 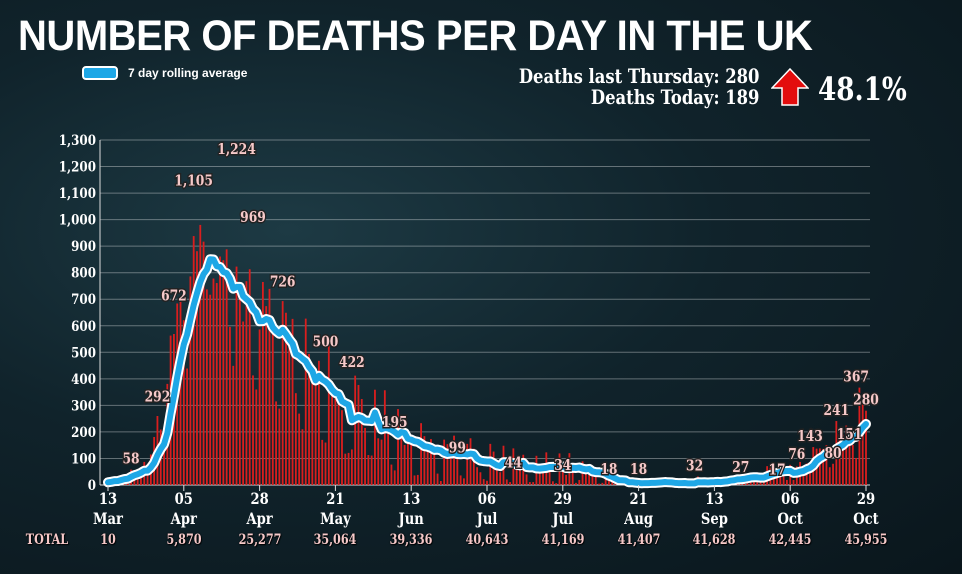 What do you see at coordinates (83, 353) in the screenshot?
I see `y-tick-label: 500` at bounding box center [83, 353].